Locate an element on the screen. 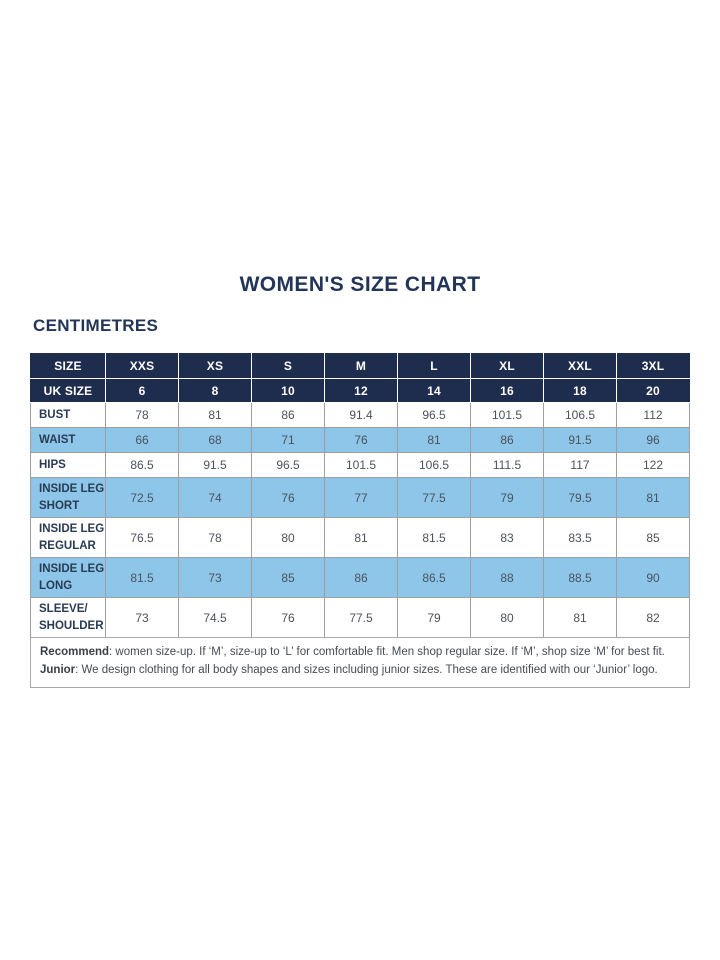 This screenshot has width=720, height=960. header-cell: 3XL is located at coordinates (653, 366).